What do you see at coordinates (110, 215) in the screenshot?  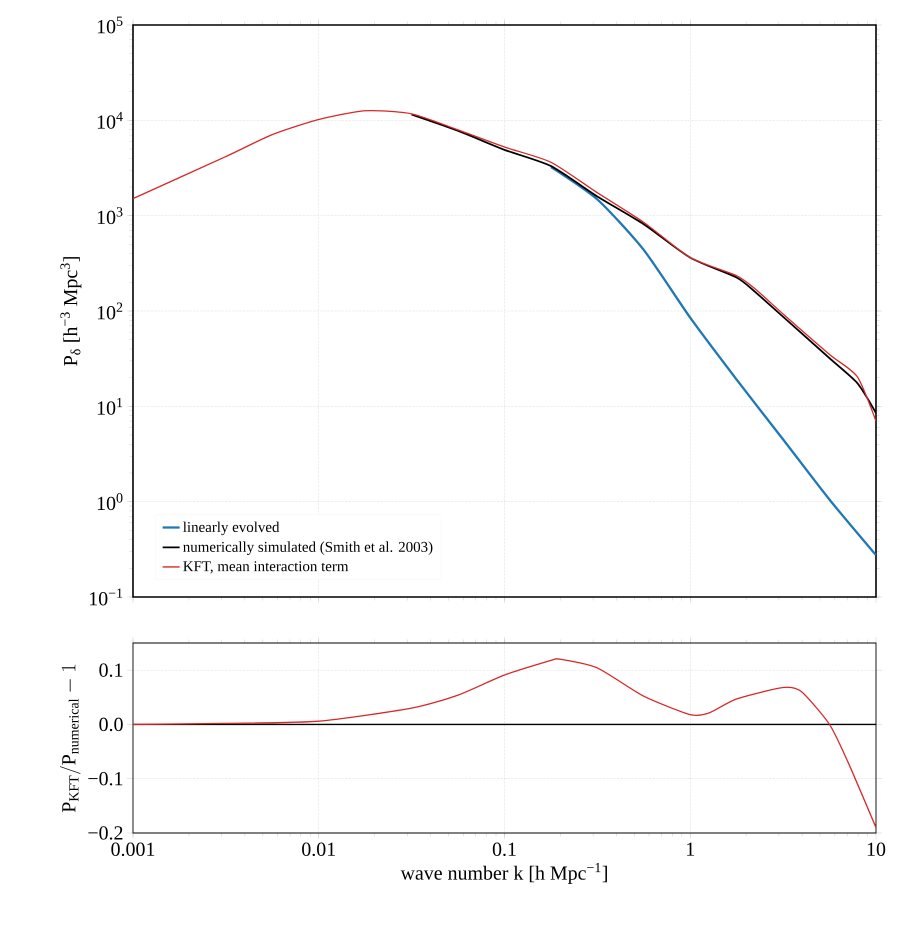 I see `y-tick-label: 10$^{3}$` at bounding box center [110, 215].